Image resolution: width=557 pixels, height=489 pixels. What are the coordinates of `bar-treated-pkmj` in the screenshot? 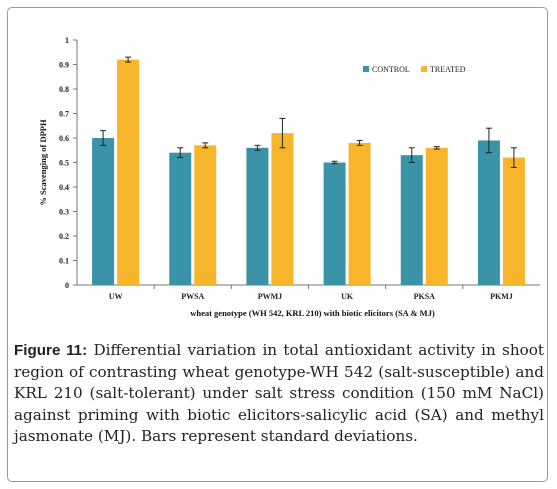 It's located at (513, 221).